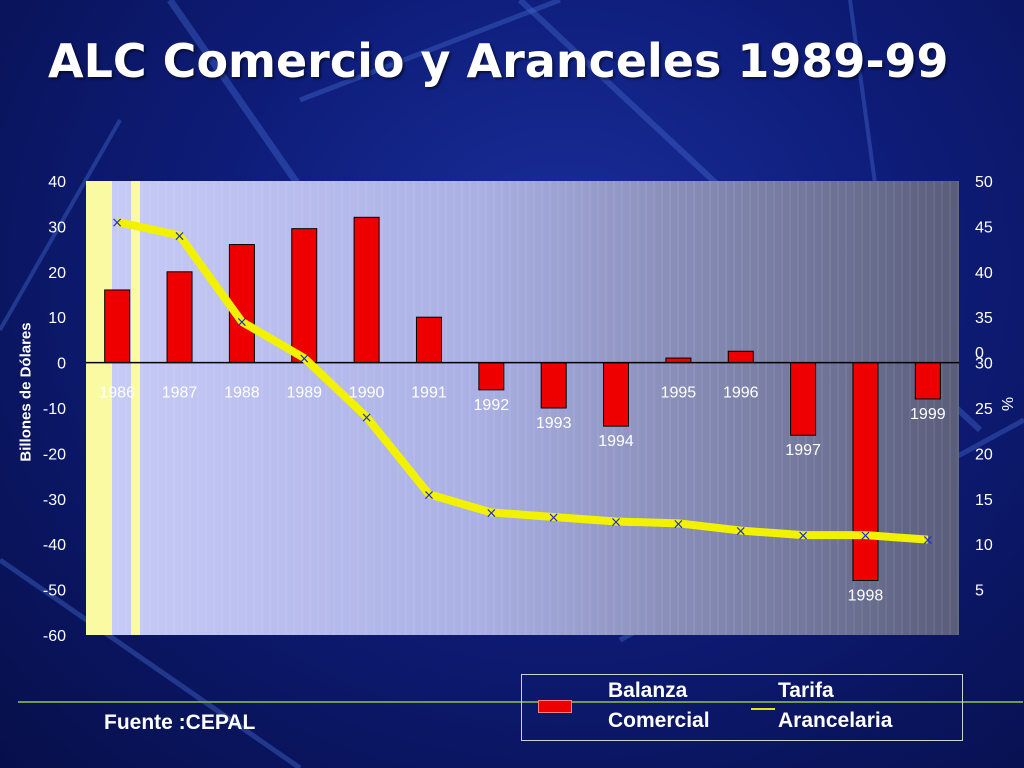  What do you see at coordinates (498, 61) in the screenshot?
I see `slide-title: ALC Comercio y Aranceles 1989-99` at bounding box center [498, 61].